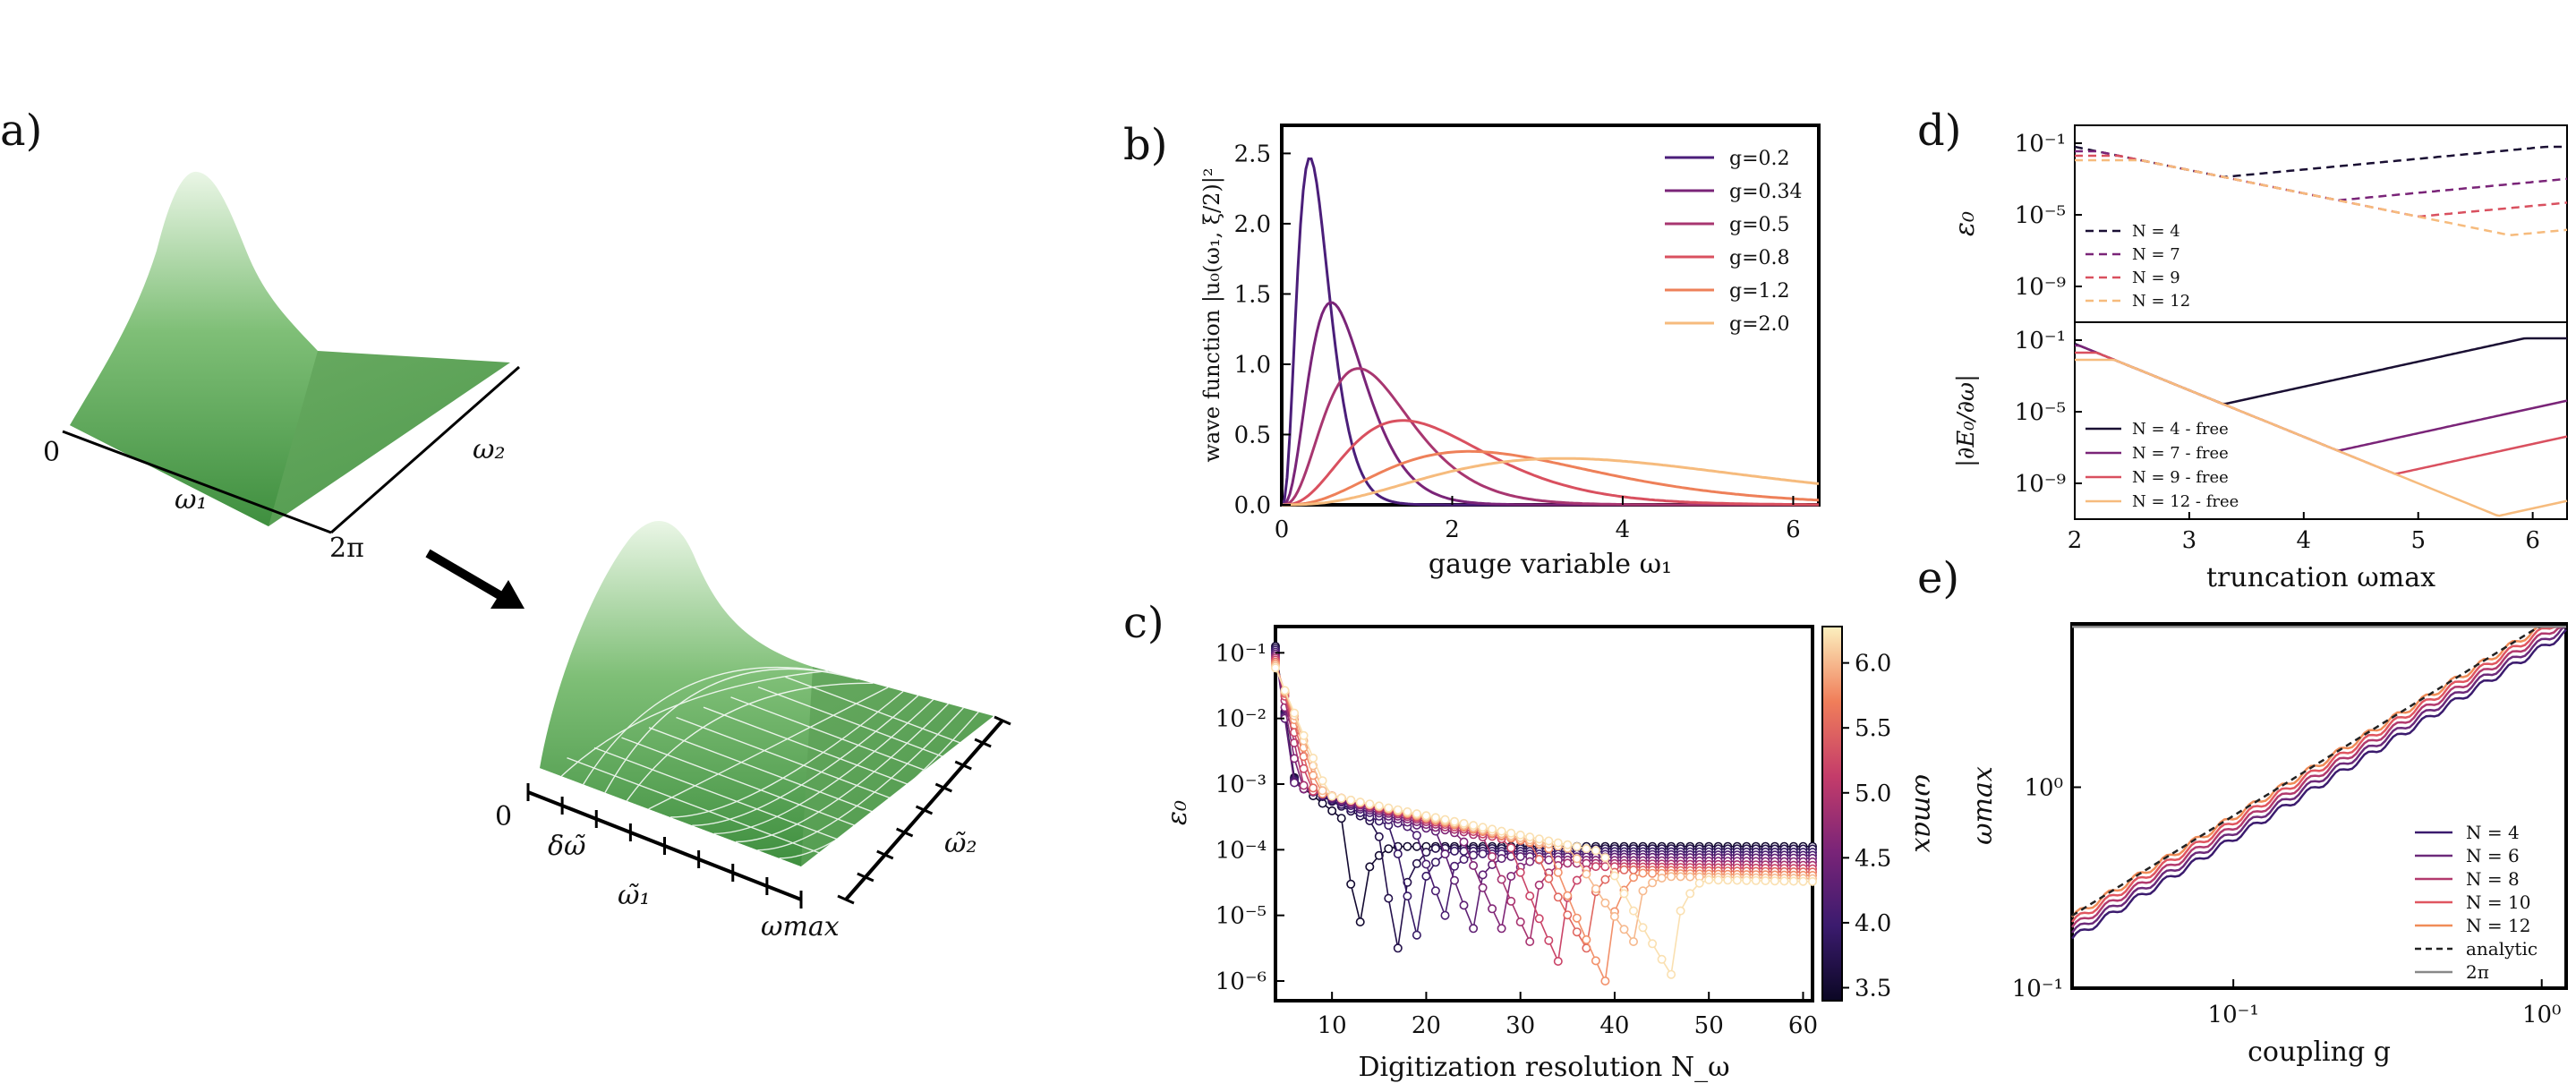  Describe the element at coordinates (2321, 420) in the screenshot. I see `plot-frame-d-bottom` at that location.